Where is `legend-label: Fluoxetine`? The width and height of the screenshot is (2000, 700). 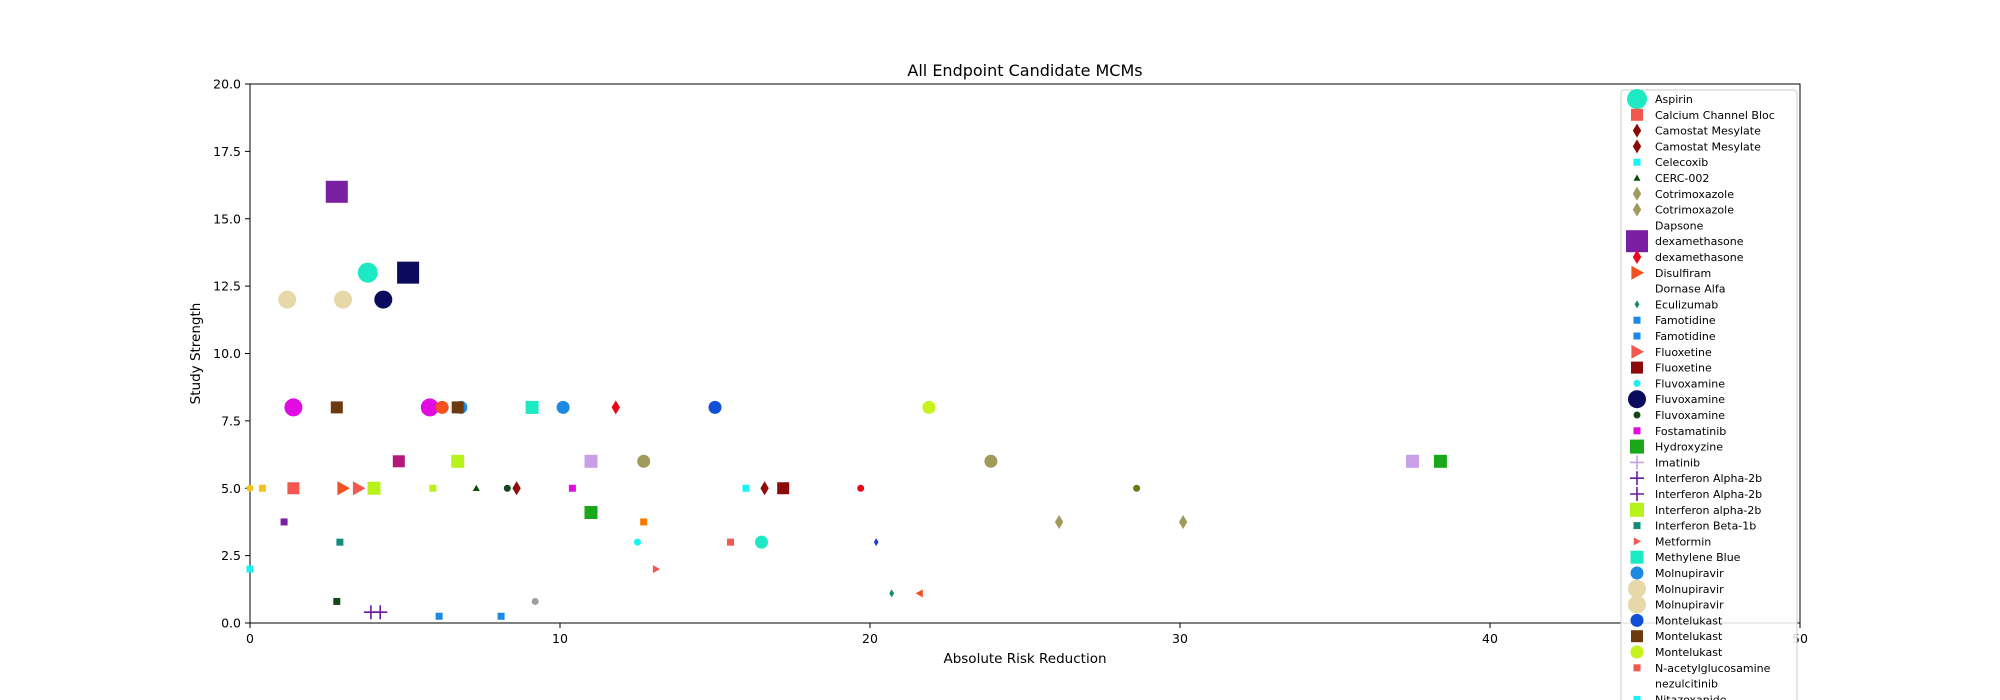
legend-label: Fluoxetine is located at coordinates (1683, 368).